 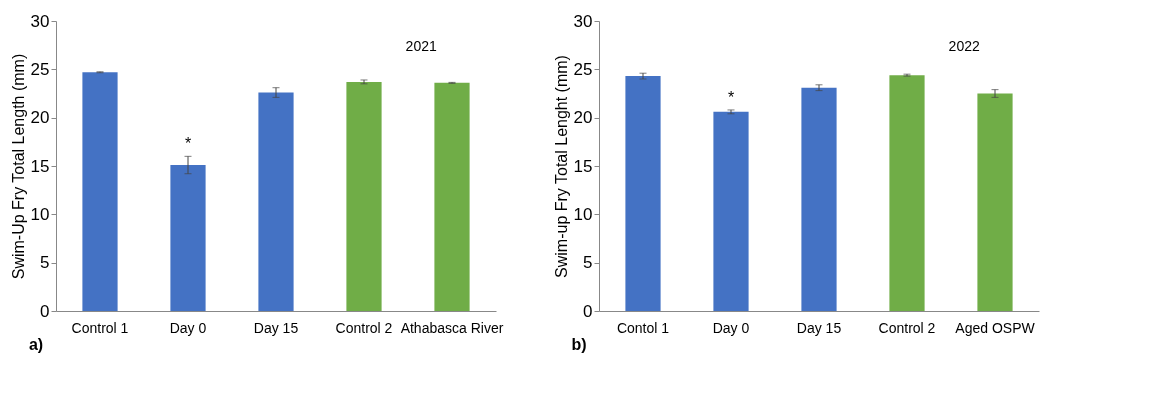 What do you see at coordinates (964, 46) in the screenshot?
I see `annotation: 2022` at bounding box center [964, 46].